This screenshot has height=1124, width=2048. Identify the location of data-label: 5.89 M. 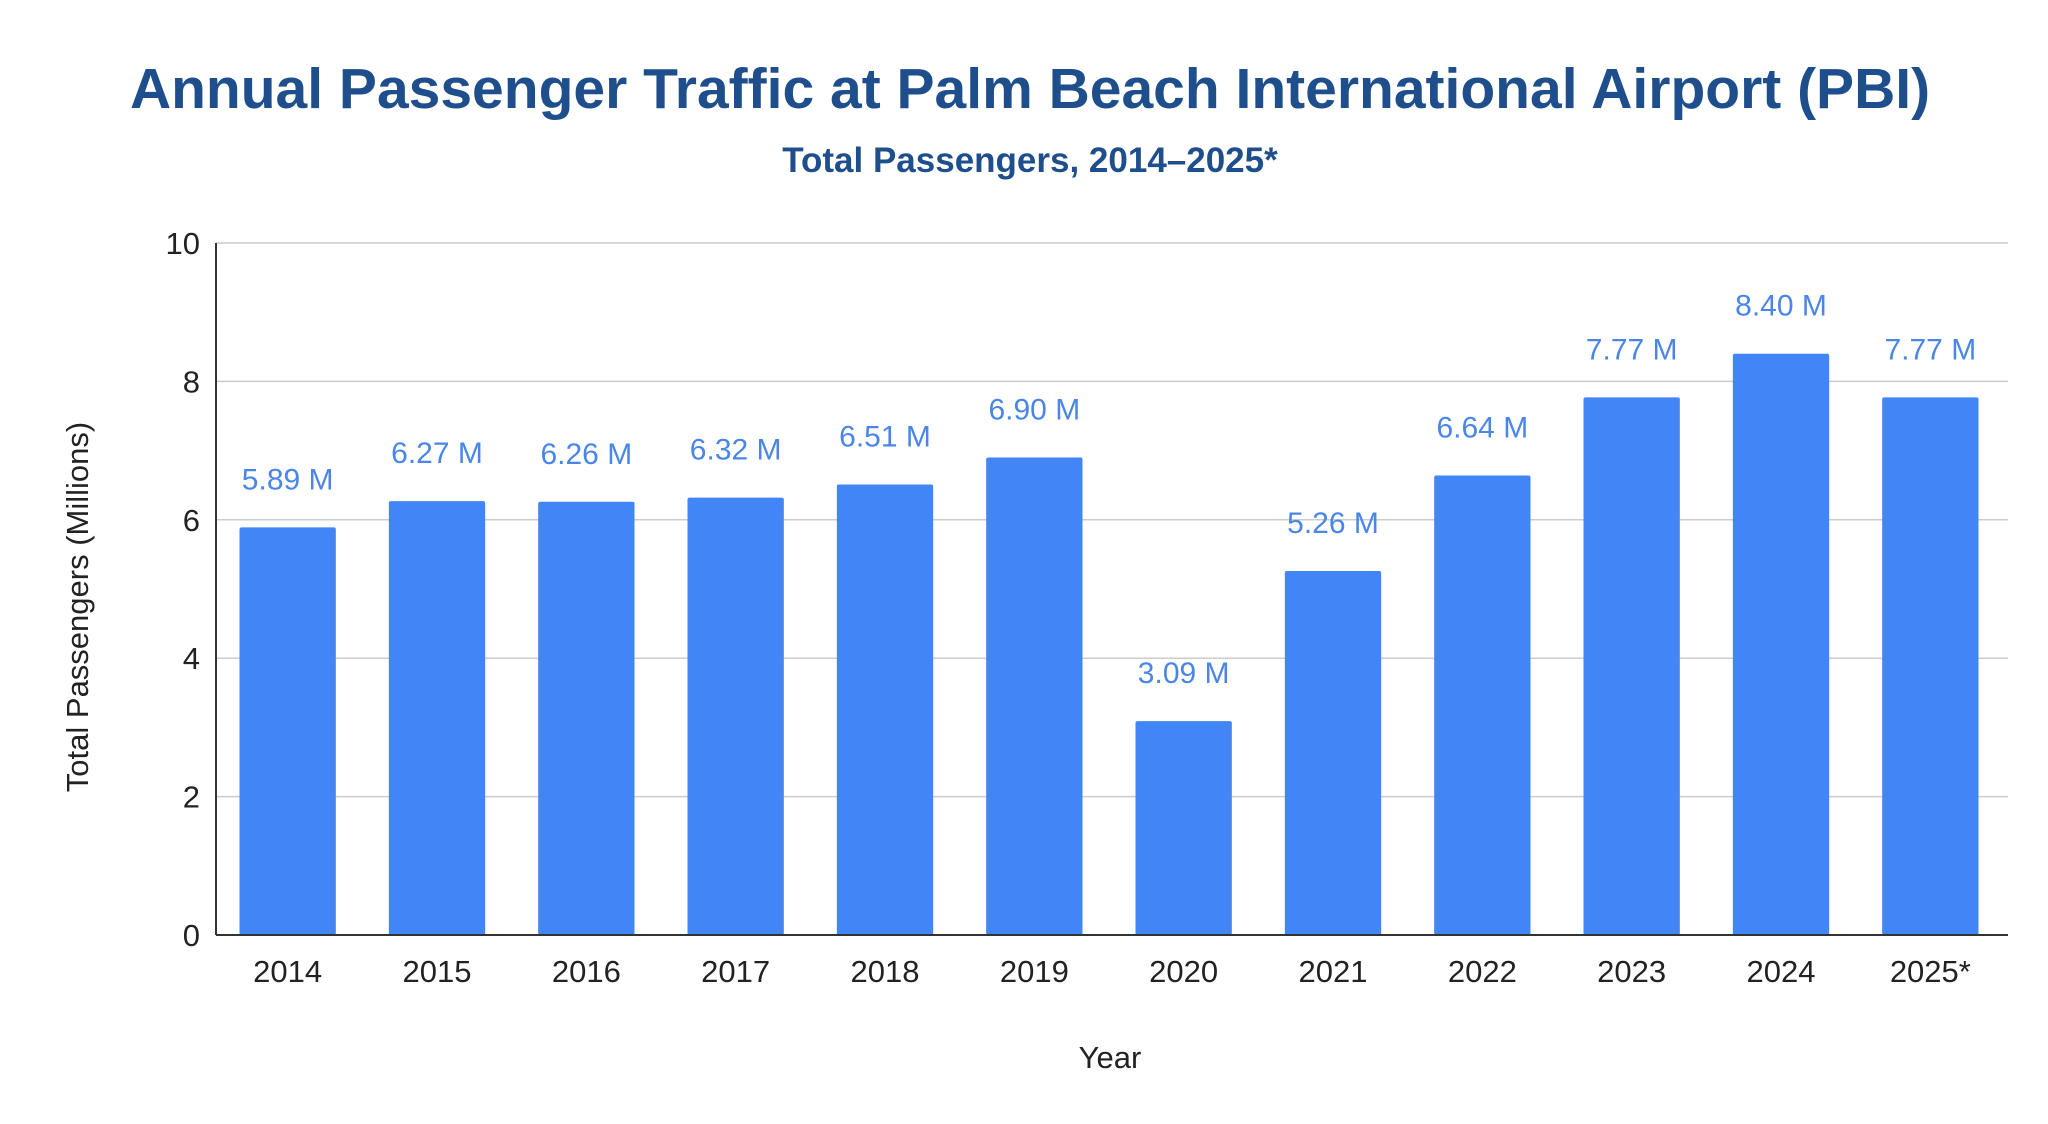
(288, 479).